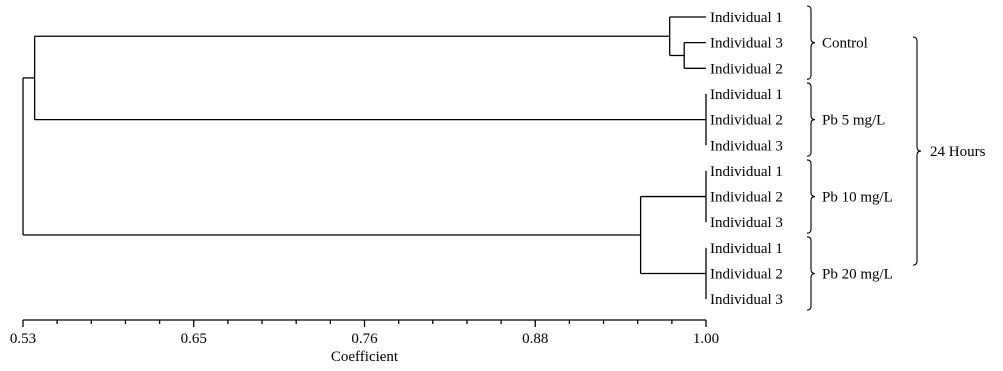 This screenshot has width=1003, height=371. What do you see at coordinates (853, 121) in the screenshot?
I see `group-label: Pb 5 mg/L` at bounding box center [853, 121].